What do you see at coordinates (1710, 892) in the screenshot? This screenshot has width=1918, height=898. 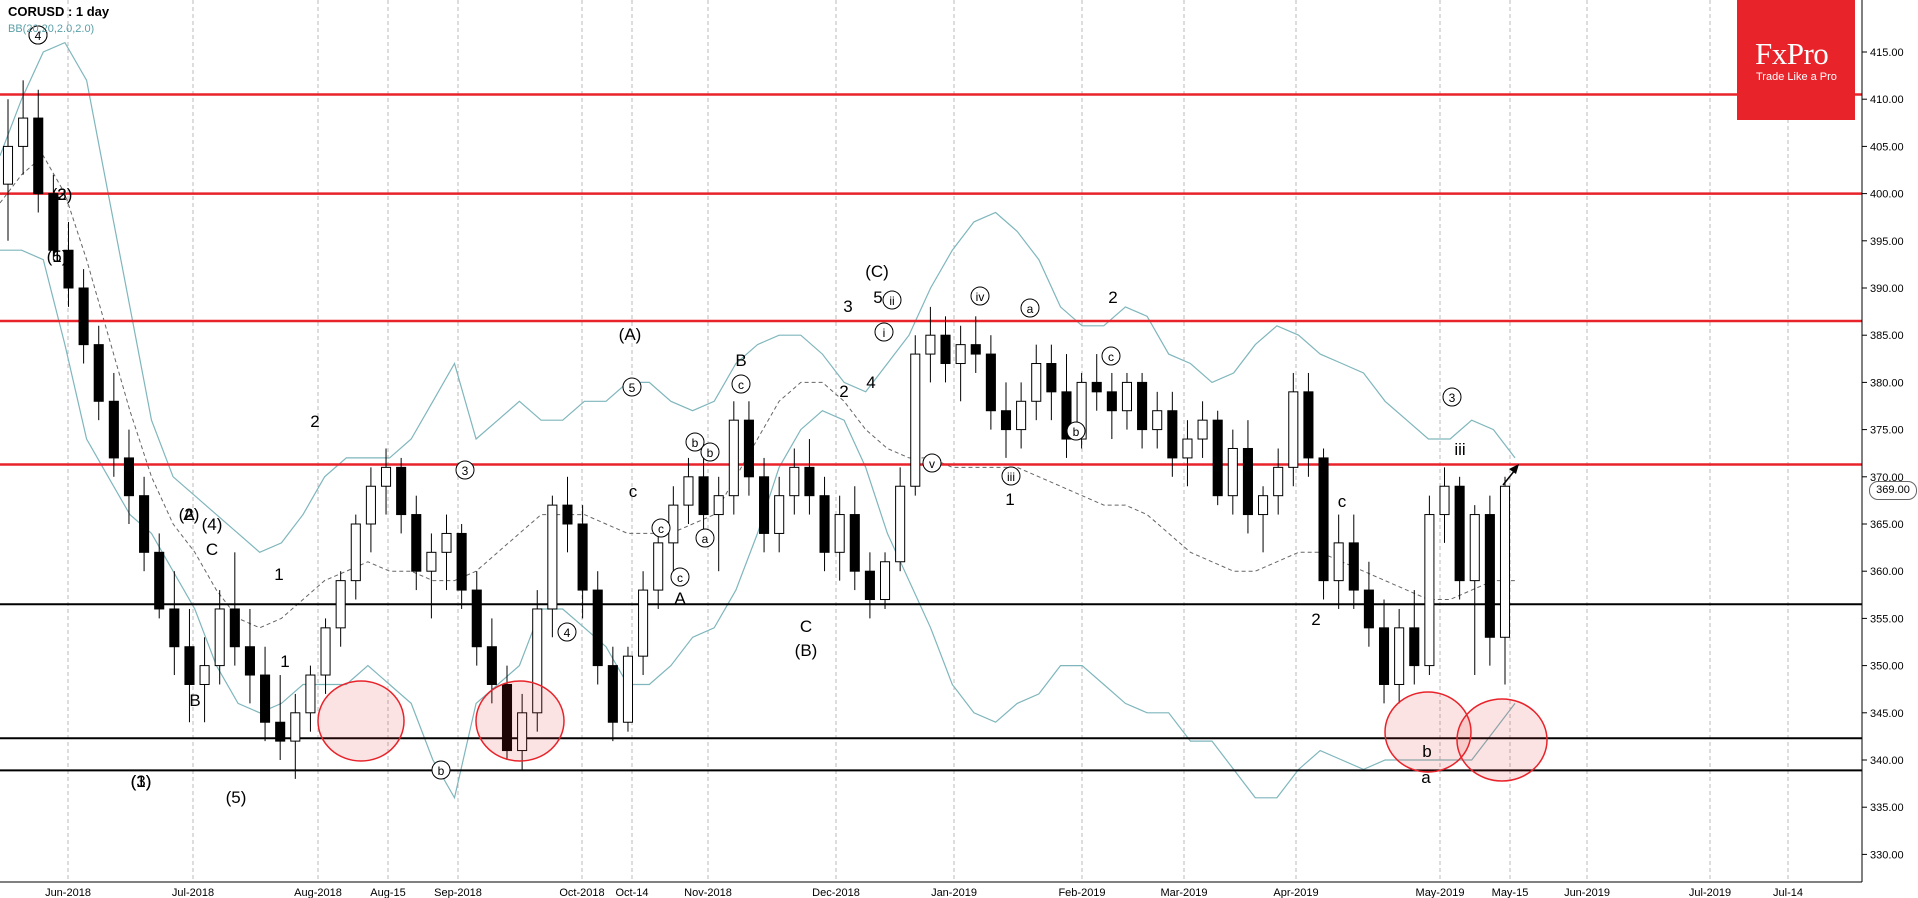 I see `x-tick-label: Jul-2019` at bounding box center [1710, 892].